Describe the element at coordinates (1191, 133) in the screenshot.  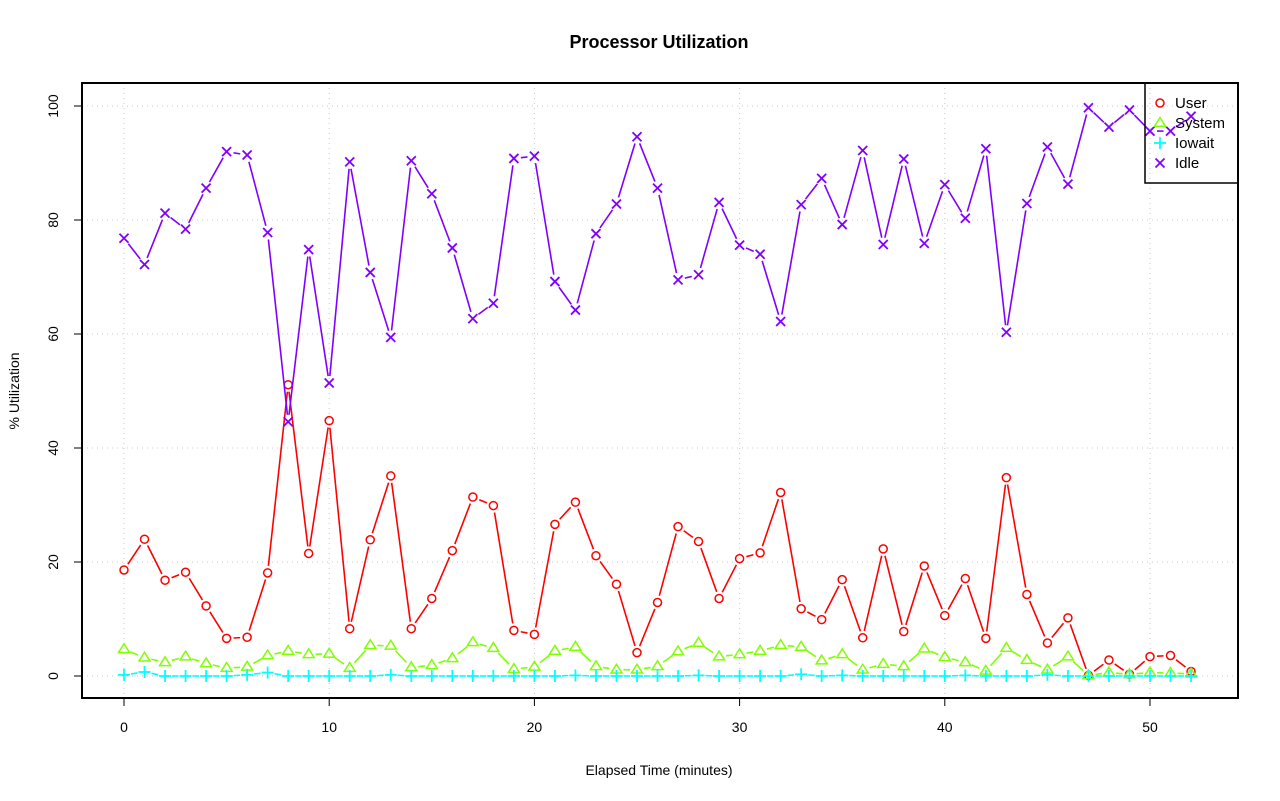
I see `legend-box` at that location.